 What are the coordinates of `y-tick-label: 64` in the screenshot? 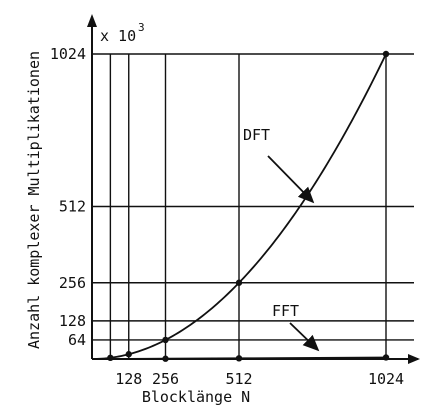 It's located at (77, 340).